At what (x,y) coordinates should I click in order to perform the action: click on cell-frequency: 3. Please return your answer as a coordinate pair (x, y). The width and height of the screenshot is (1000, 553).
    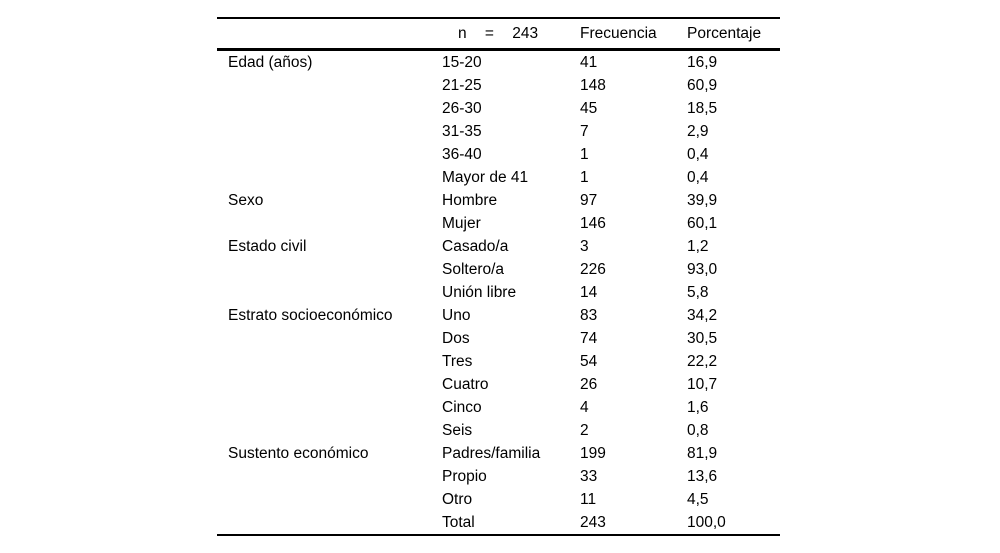
    Looking at the image, I should click on (584, 246).